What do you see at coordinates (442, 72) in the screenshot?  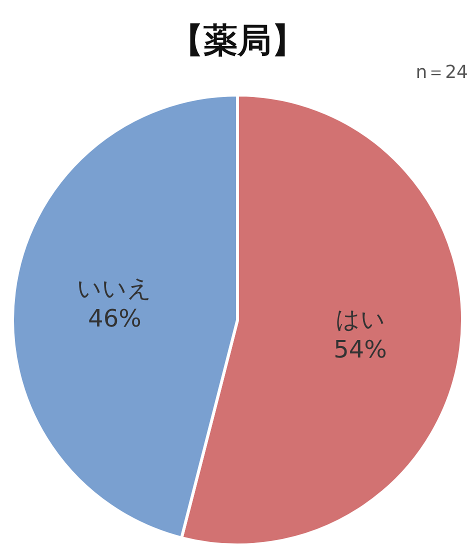 I see `text: n＝24` at bounding box center [442, 72].